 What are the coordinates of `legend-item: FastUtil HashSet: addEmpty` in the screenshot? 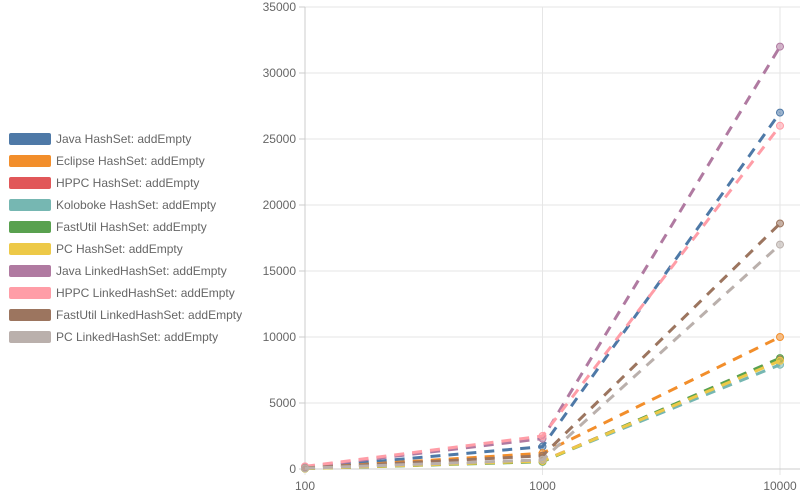 It's located at (108, 227).